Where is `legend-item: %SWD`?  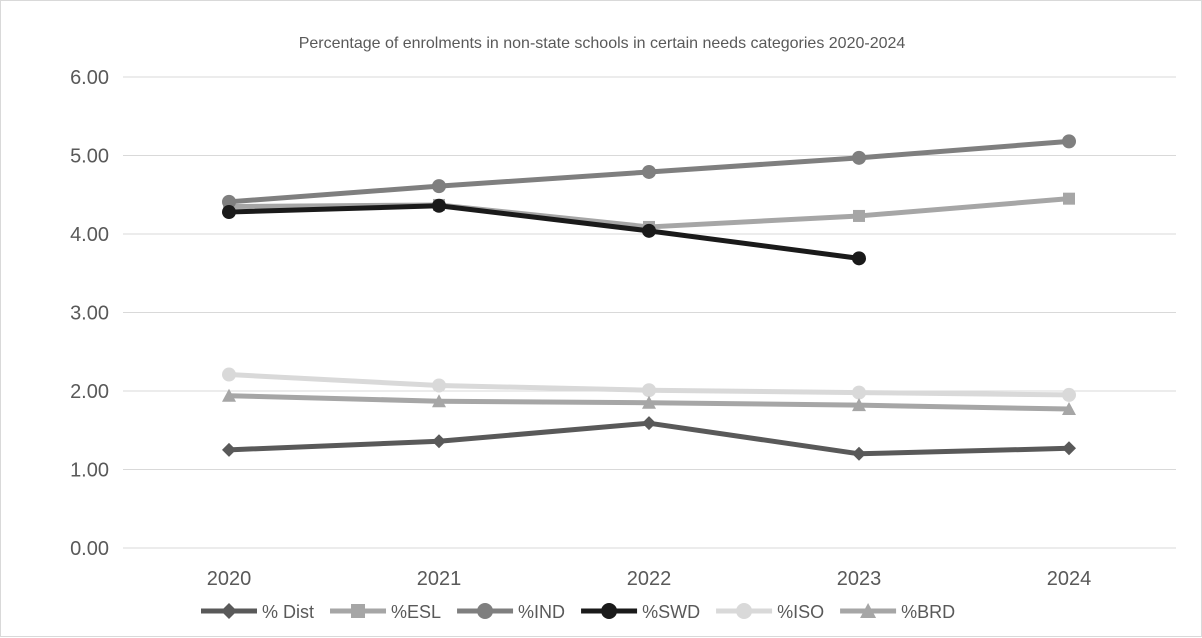 legend-item: %SWD is located at coordinates (640, 612).